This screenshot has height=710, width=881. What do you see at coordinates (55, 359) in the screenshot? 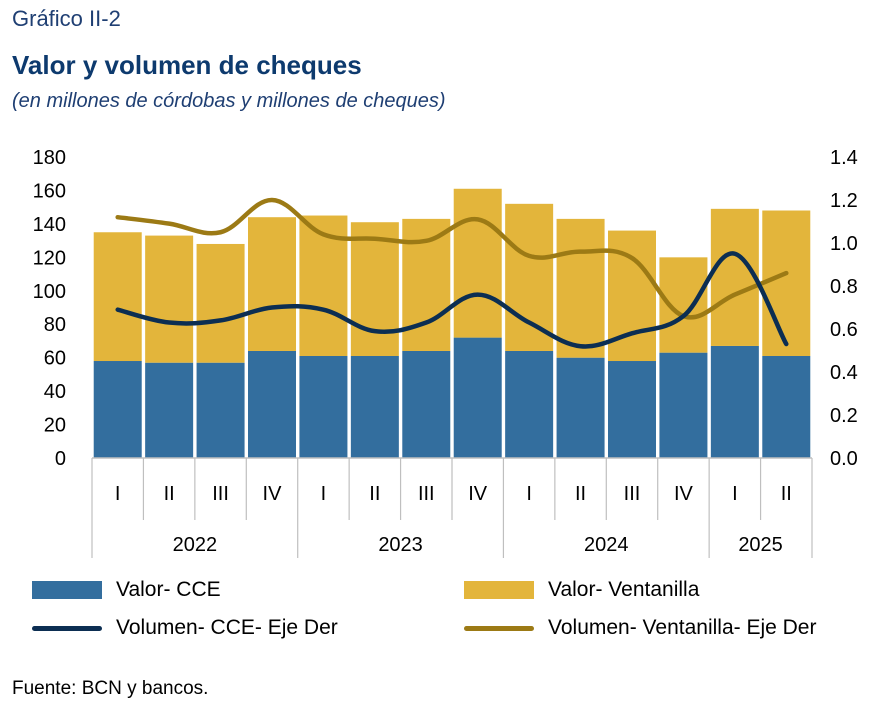
I see `y-left-tick-label: 60` at bounding box center [55, 359].